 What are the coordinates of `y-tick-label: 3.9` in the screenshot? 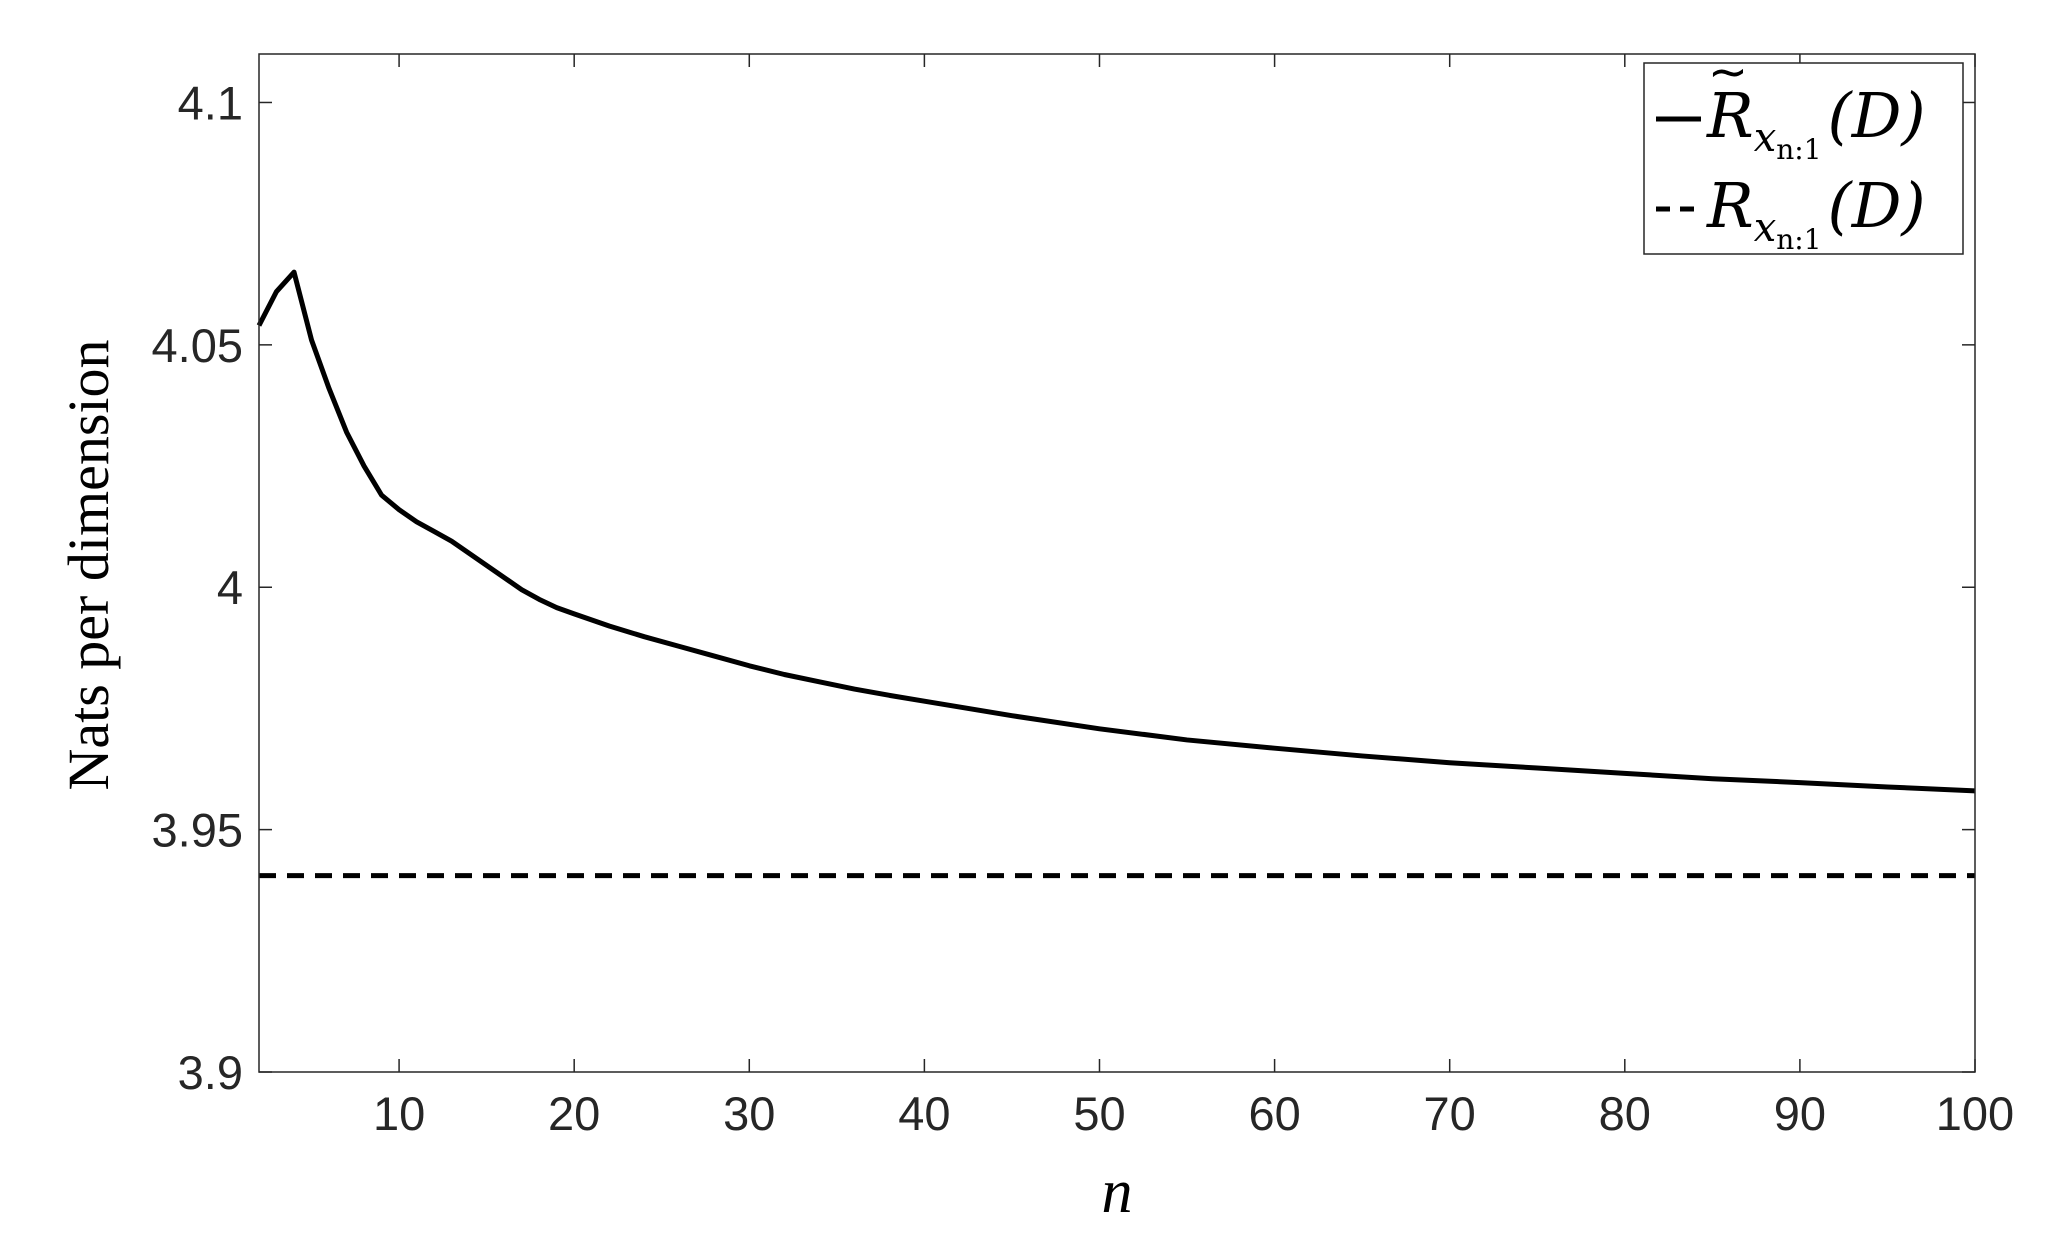 It's located at (210, 1072).